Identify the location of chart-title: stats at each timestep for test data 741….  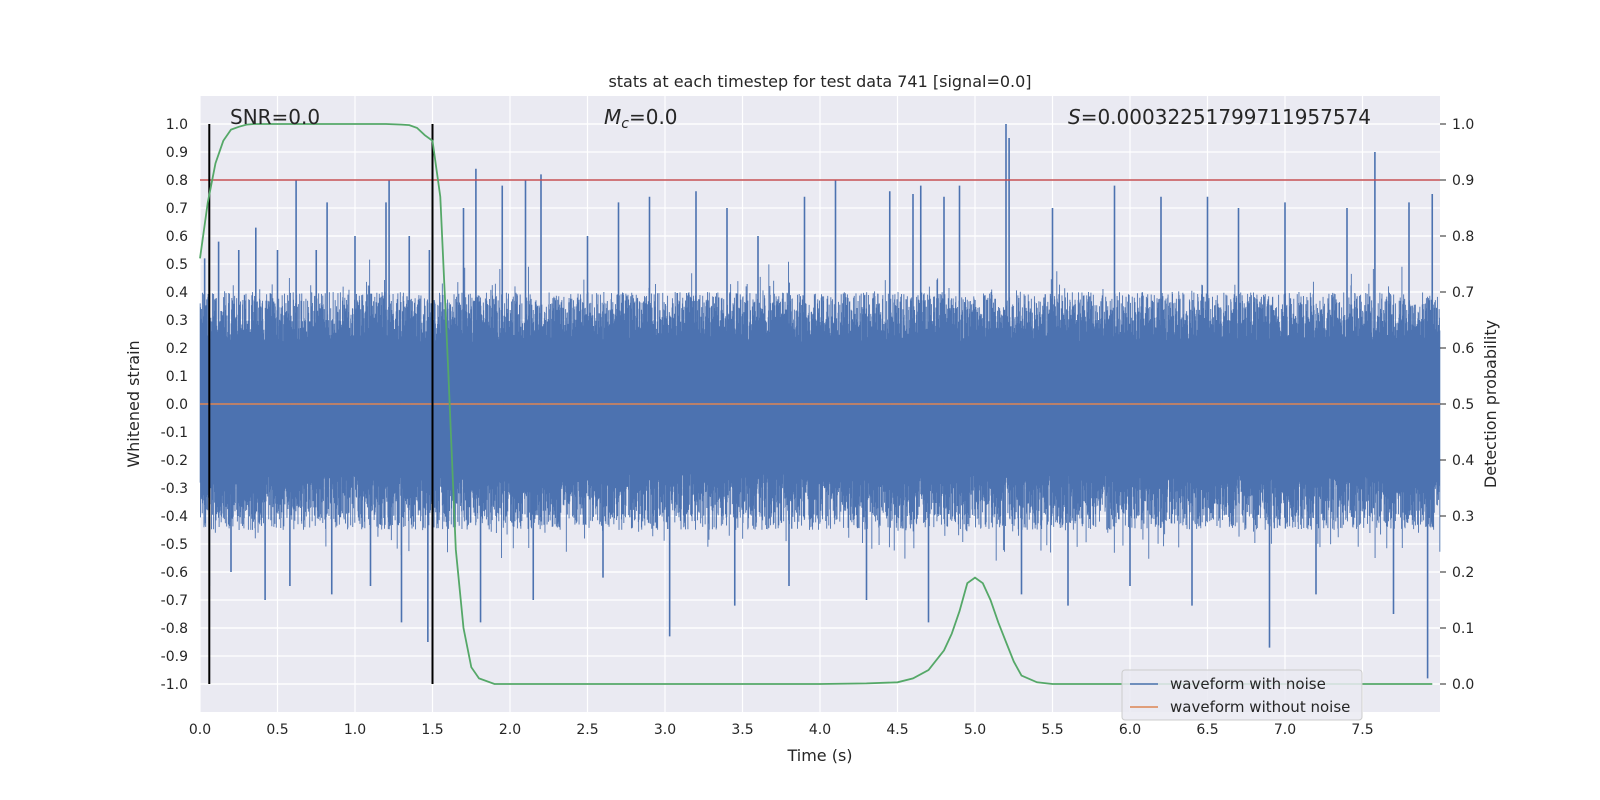
(819, 81).